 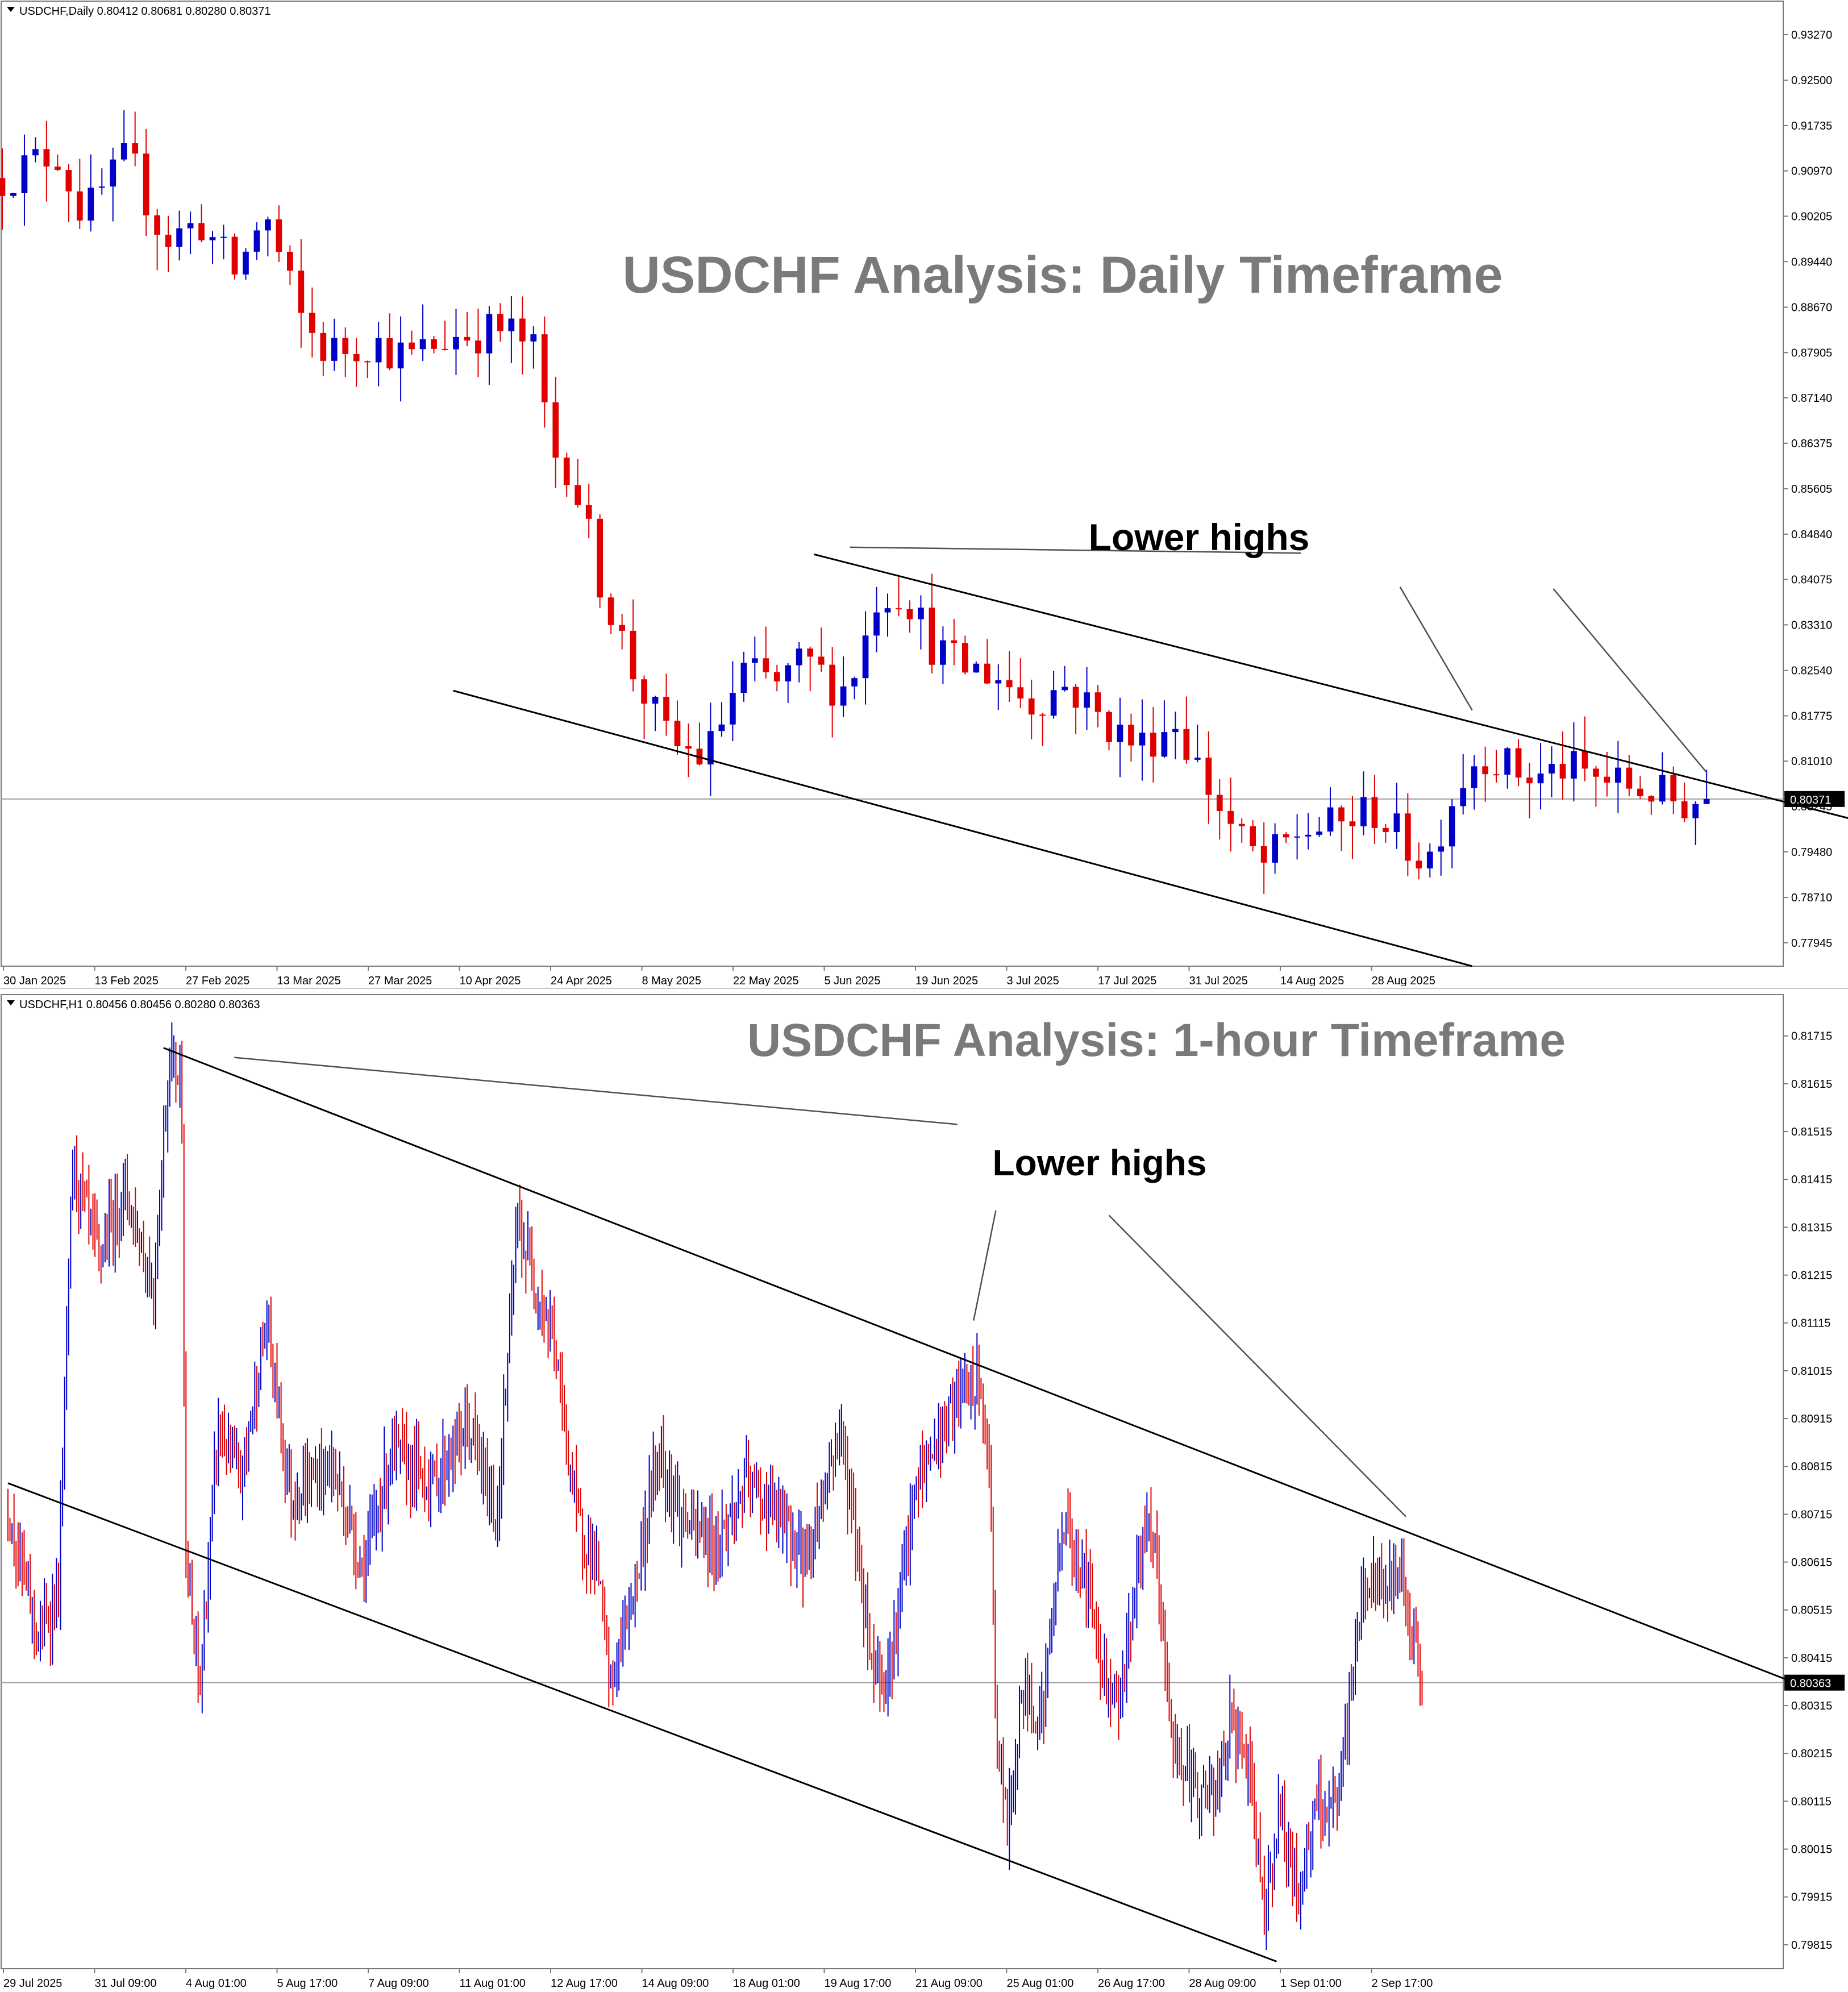 What do you see at coordinates (1062, 275) in the screenshot?
I see `chart-title: USDCHF Analysis: Daily Timeframe` at bounding box center [1062, 275].